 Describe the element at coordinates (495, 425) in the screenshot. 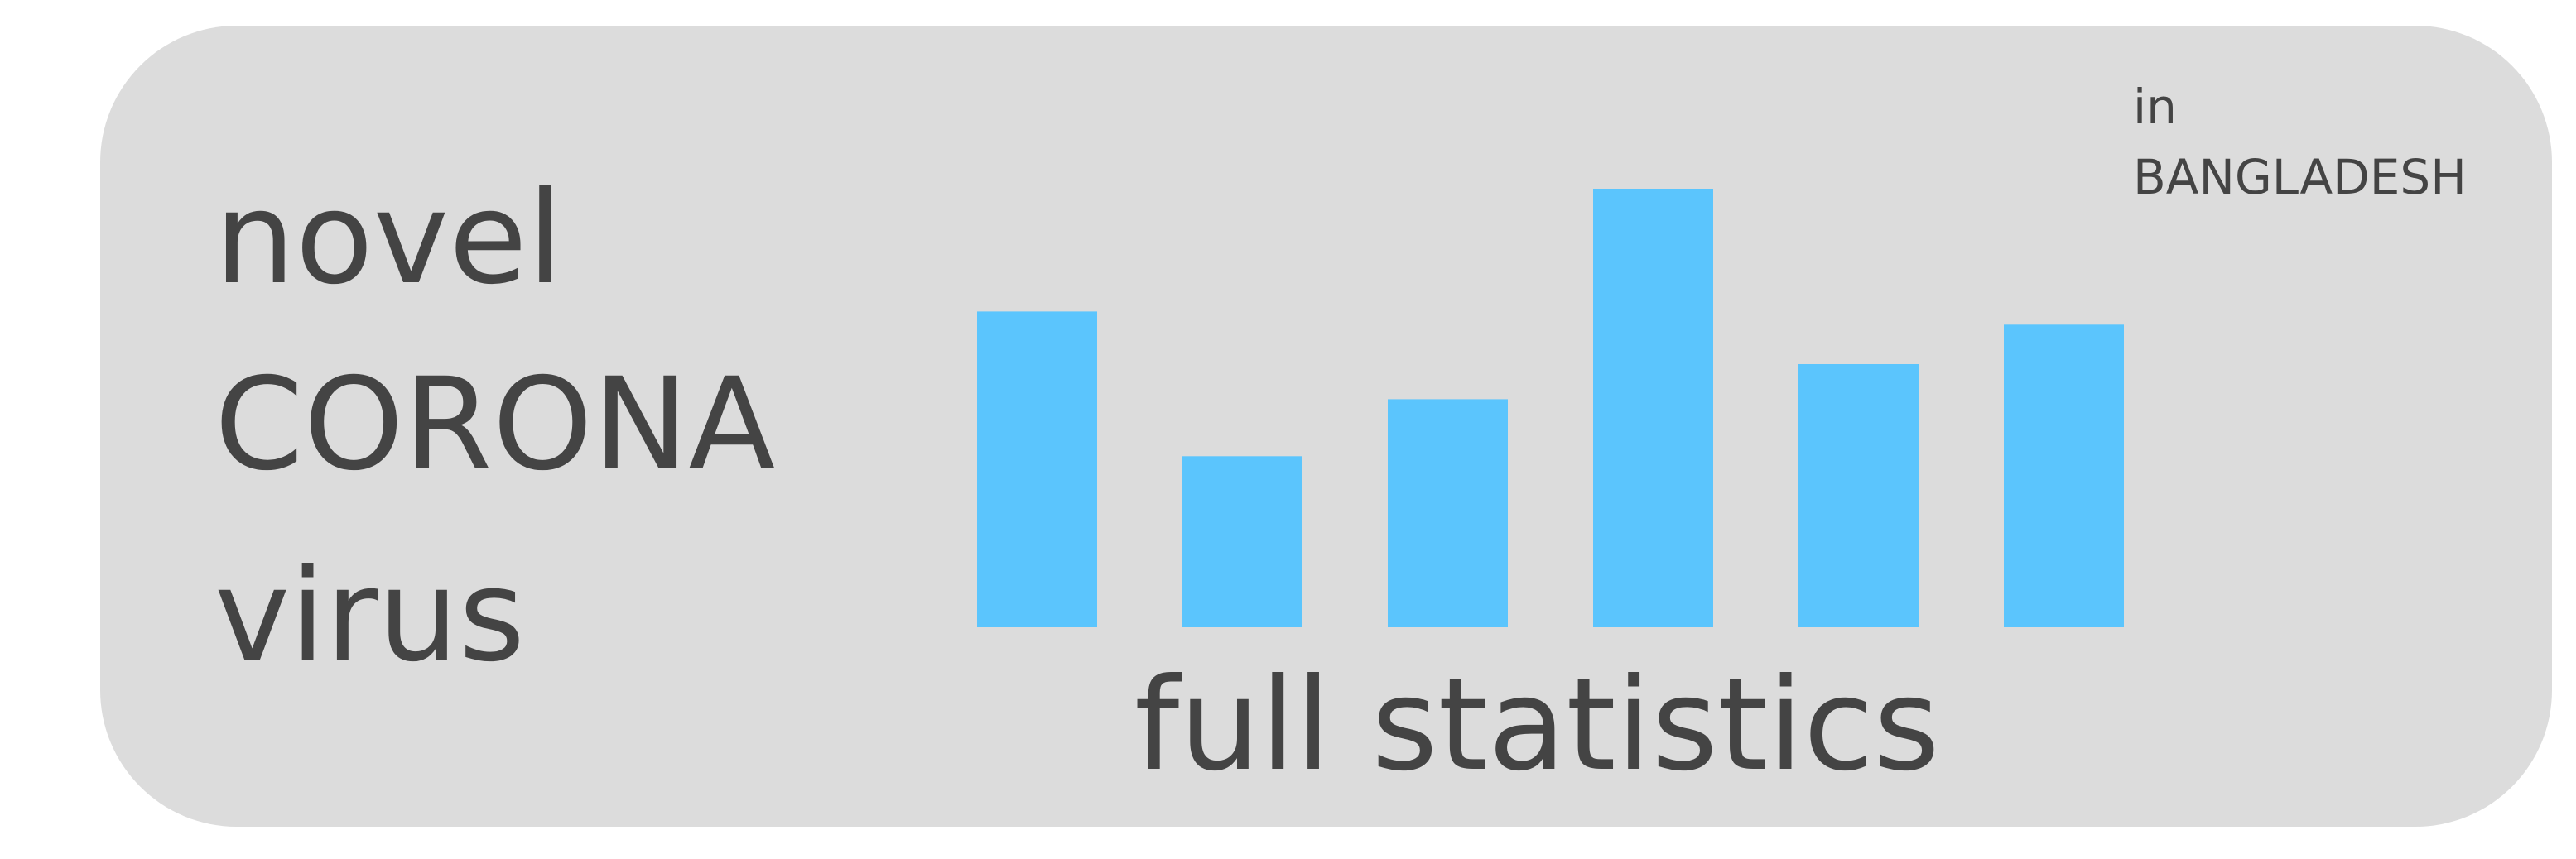

I see `title-line-corona: CORONA` at that location.